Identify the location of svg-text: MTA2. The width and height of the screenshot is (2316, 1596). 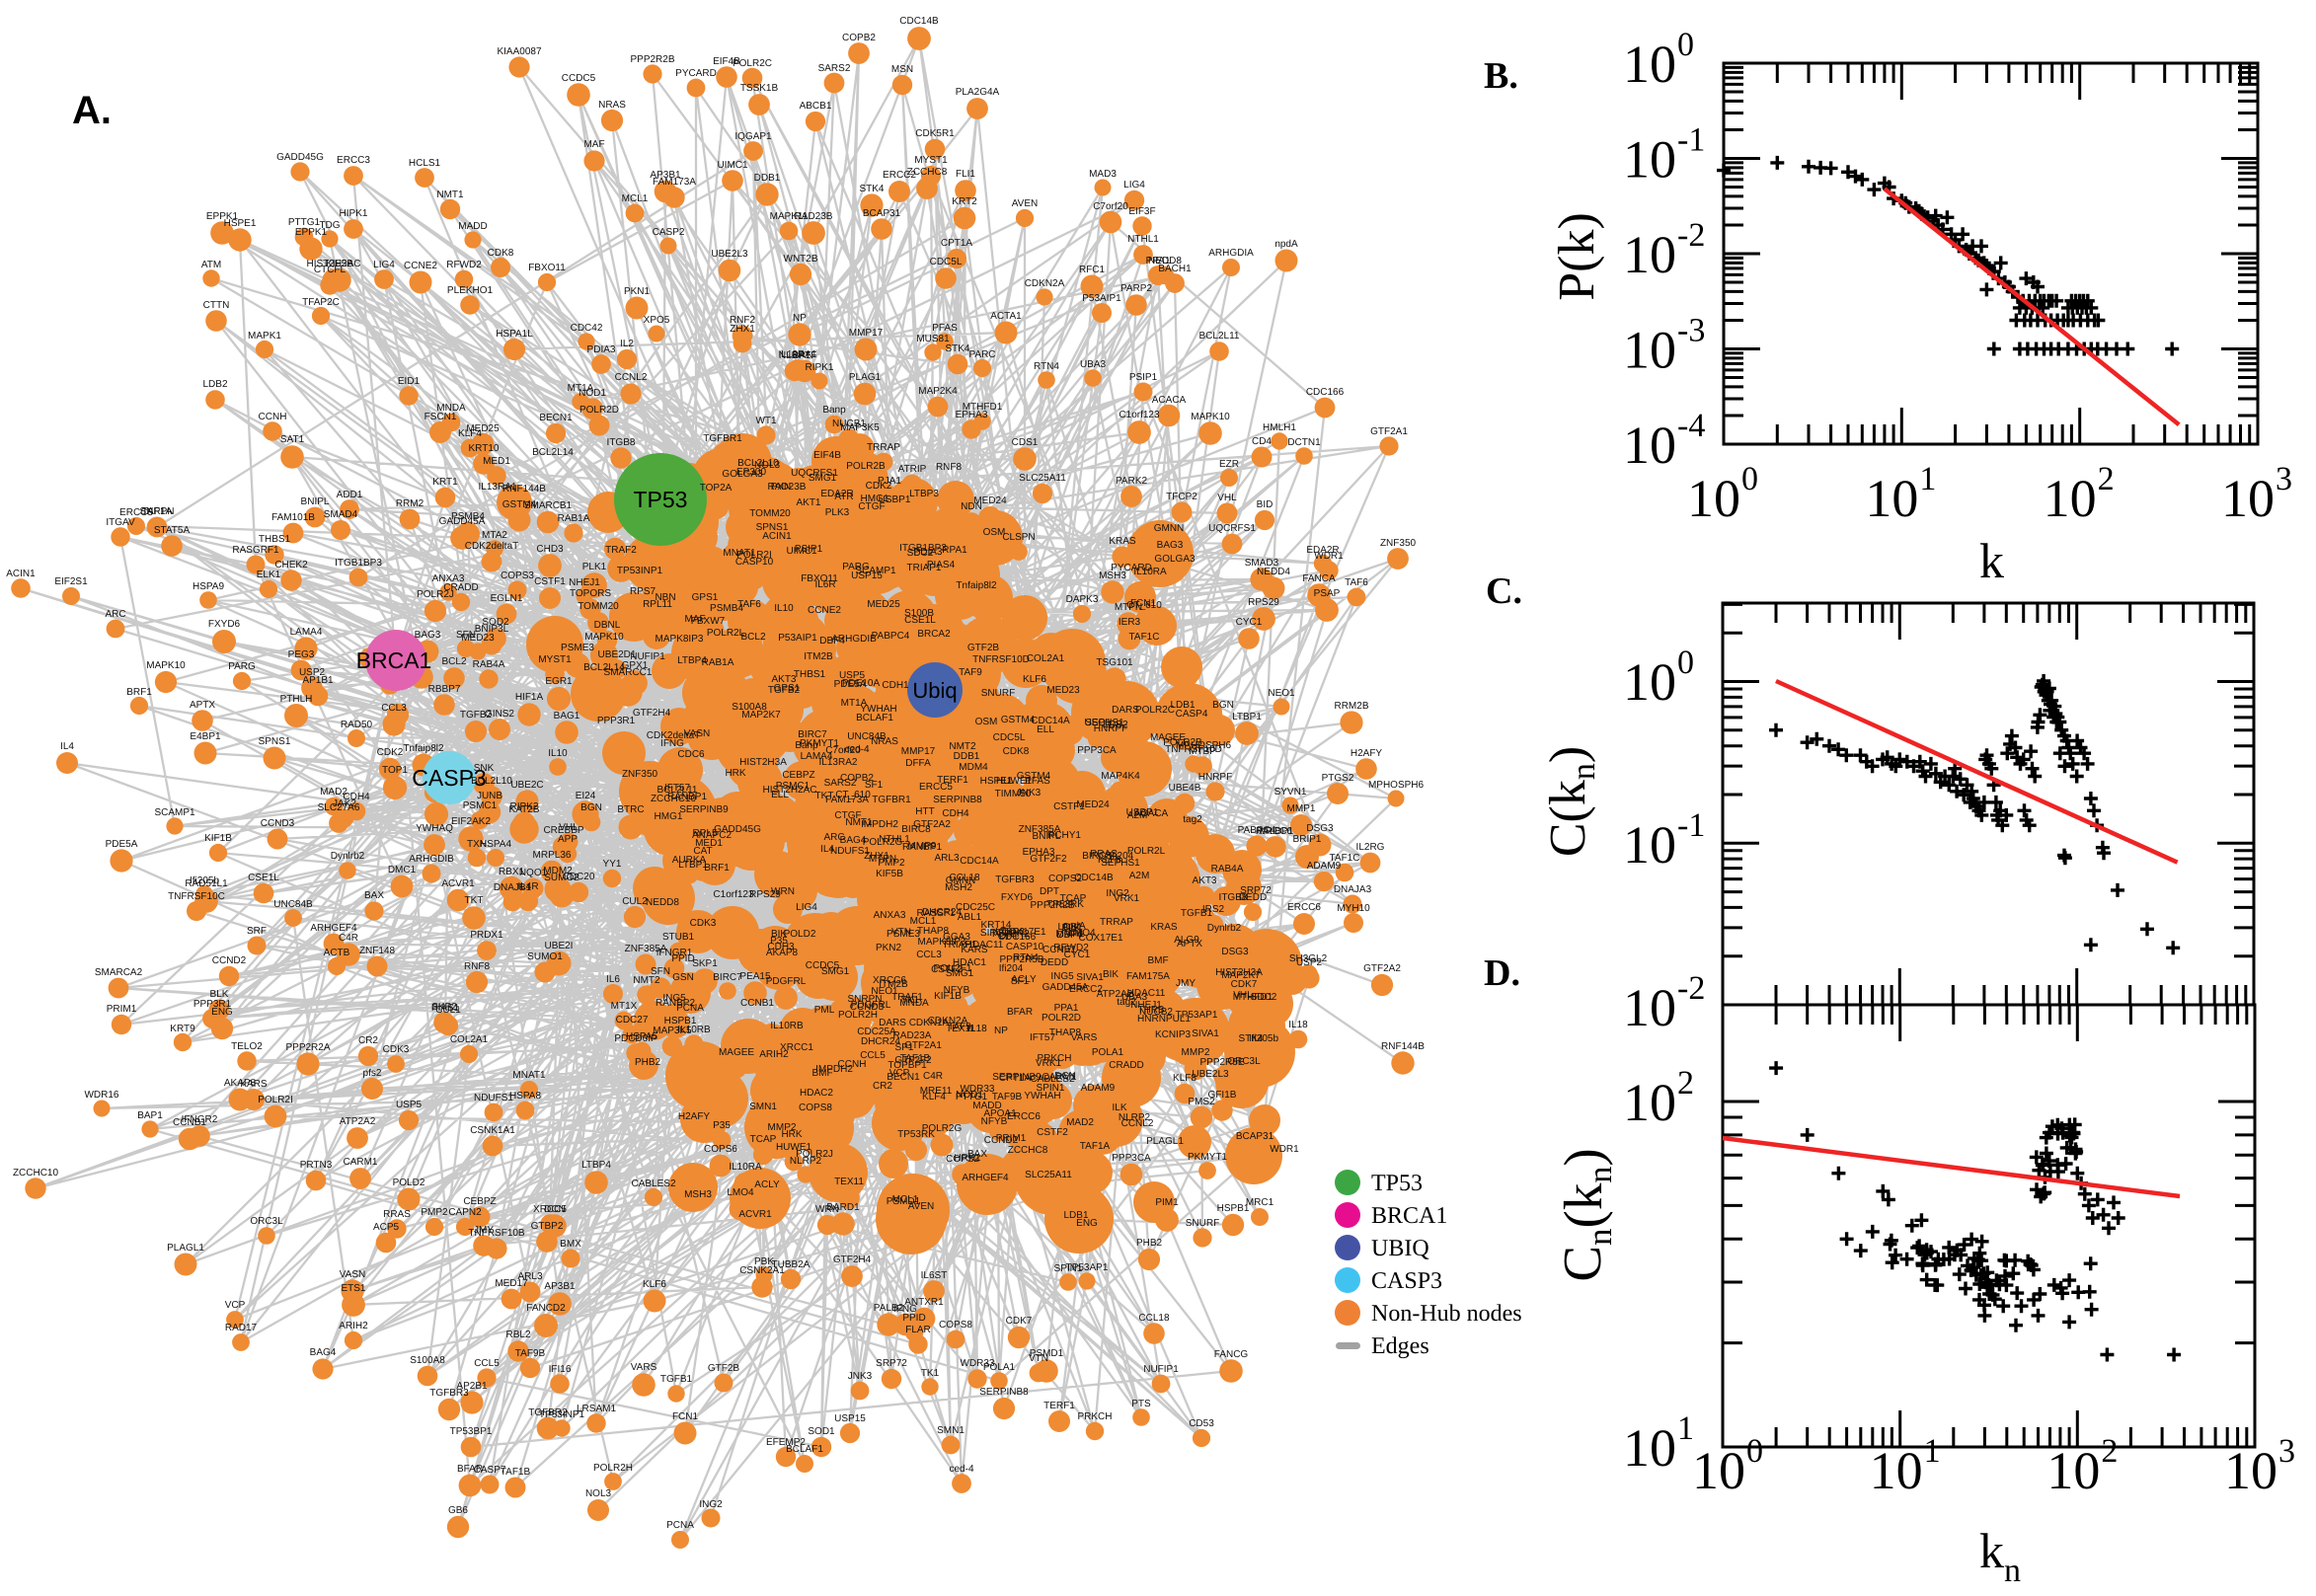
(494, 535).